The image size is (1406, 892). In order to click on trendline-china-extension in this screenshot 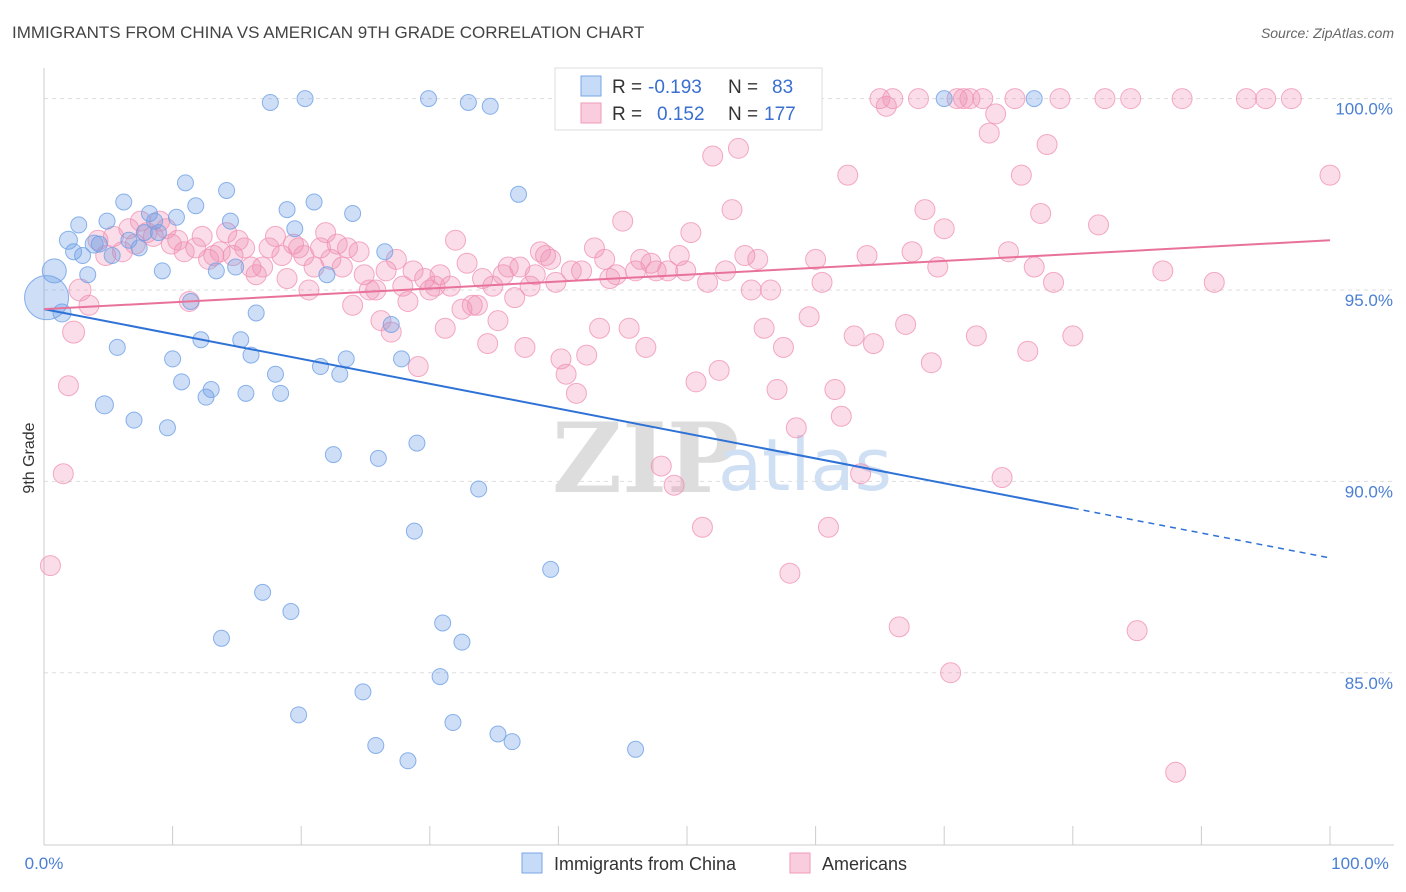, I will do `click(1201, 533)`.